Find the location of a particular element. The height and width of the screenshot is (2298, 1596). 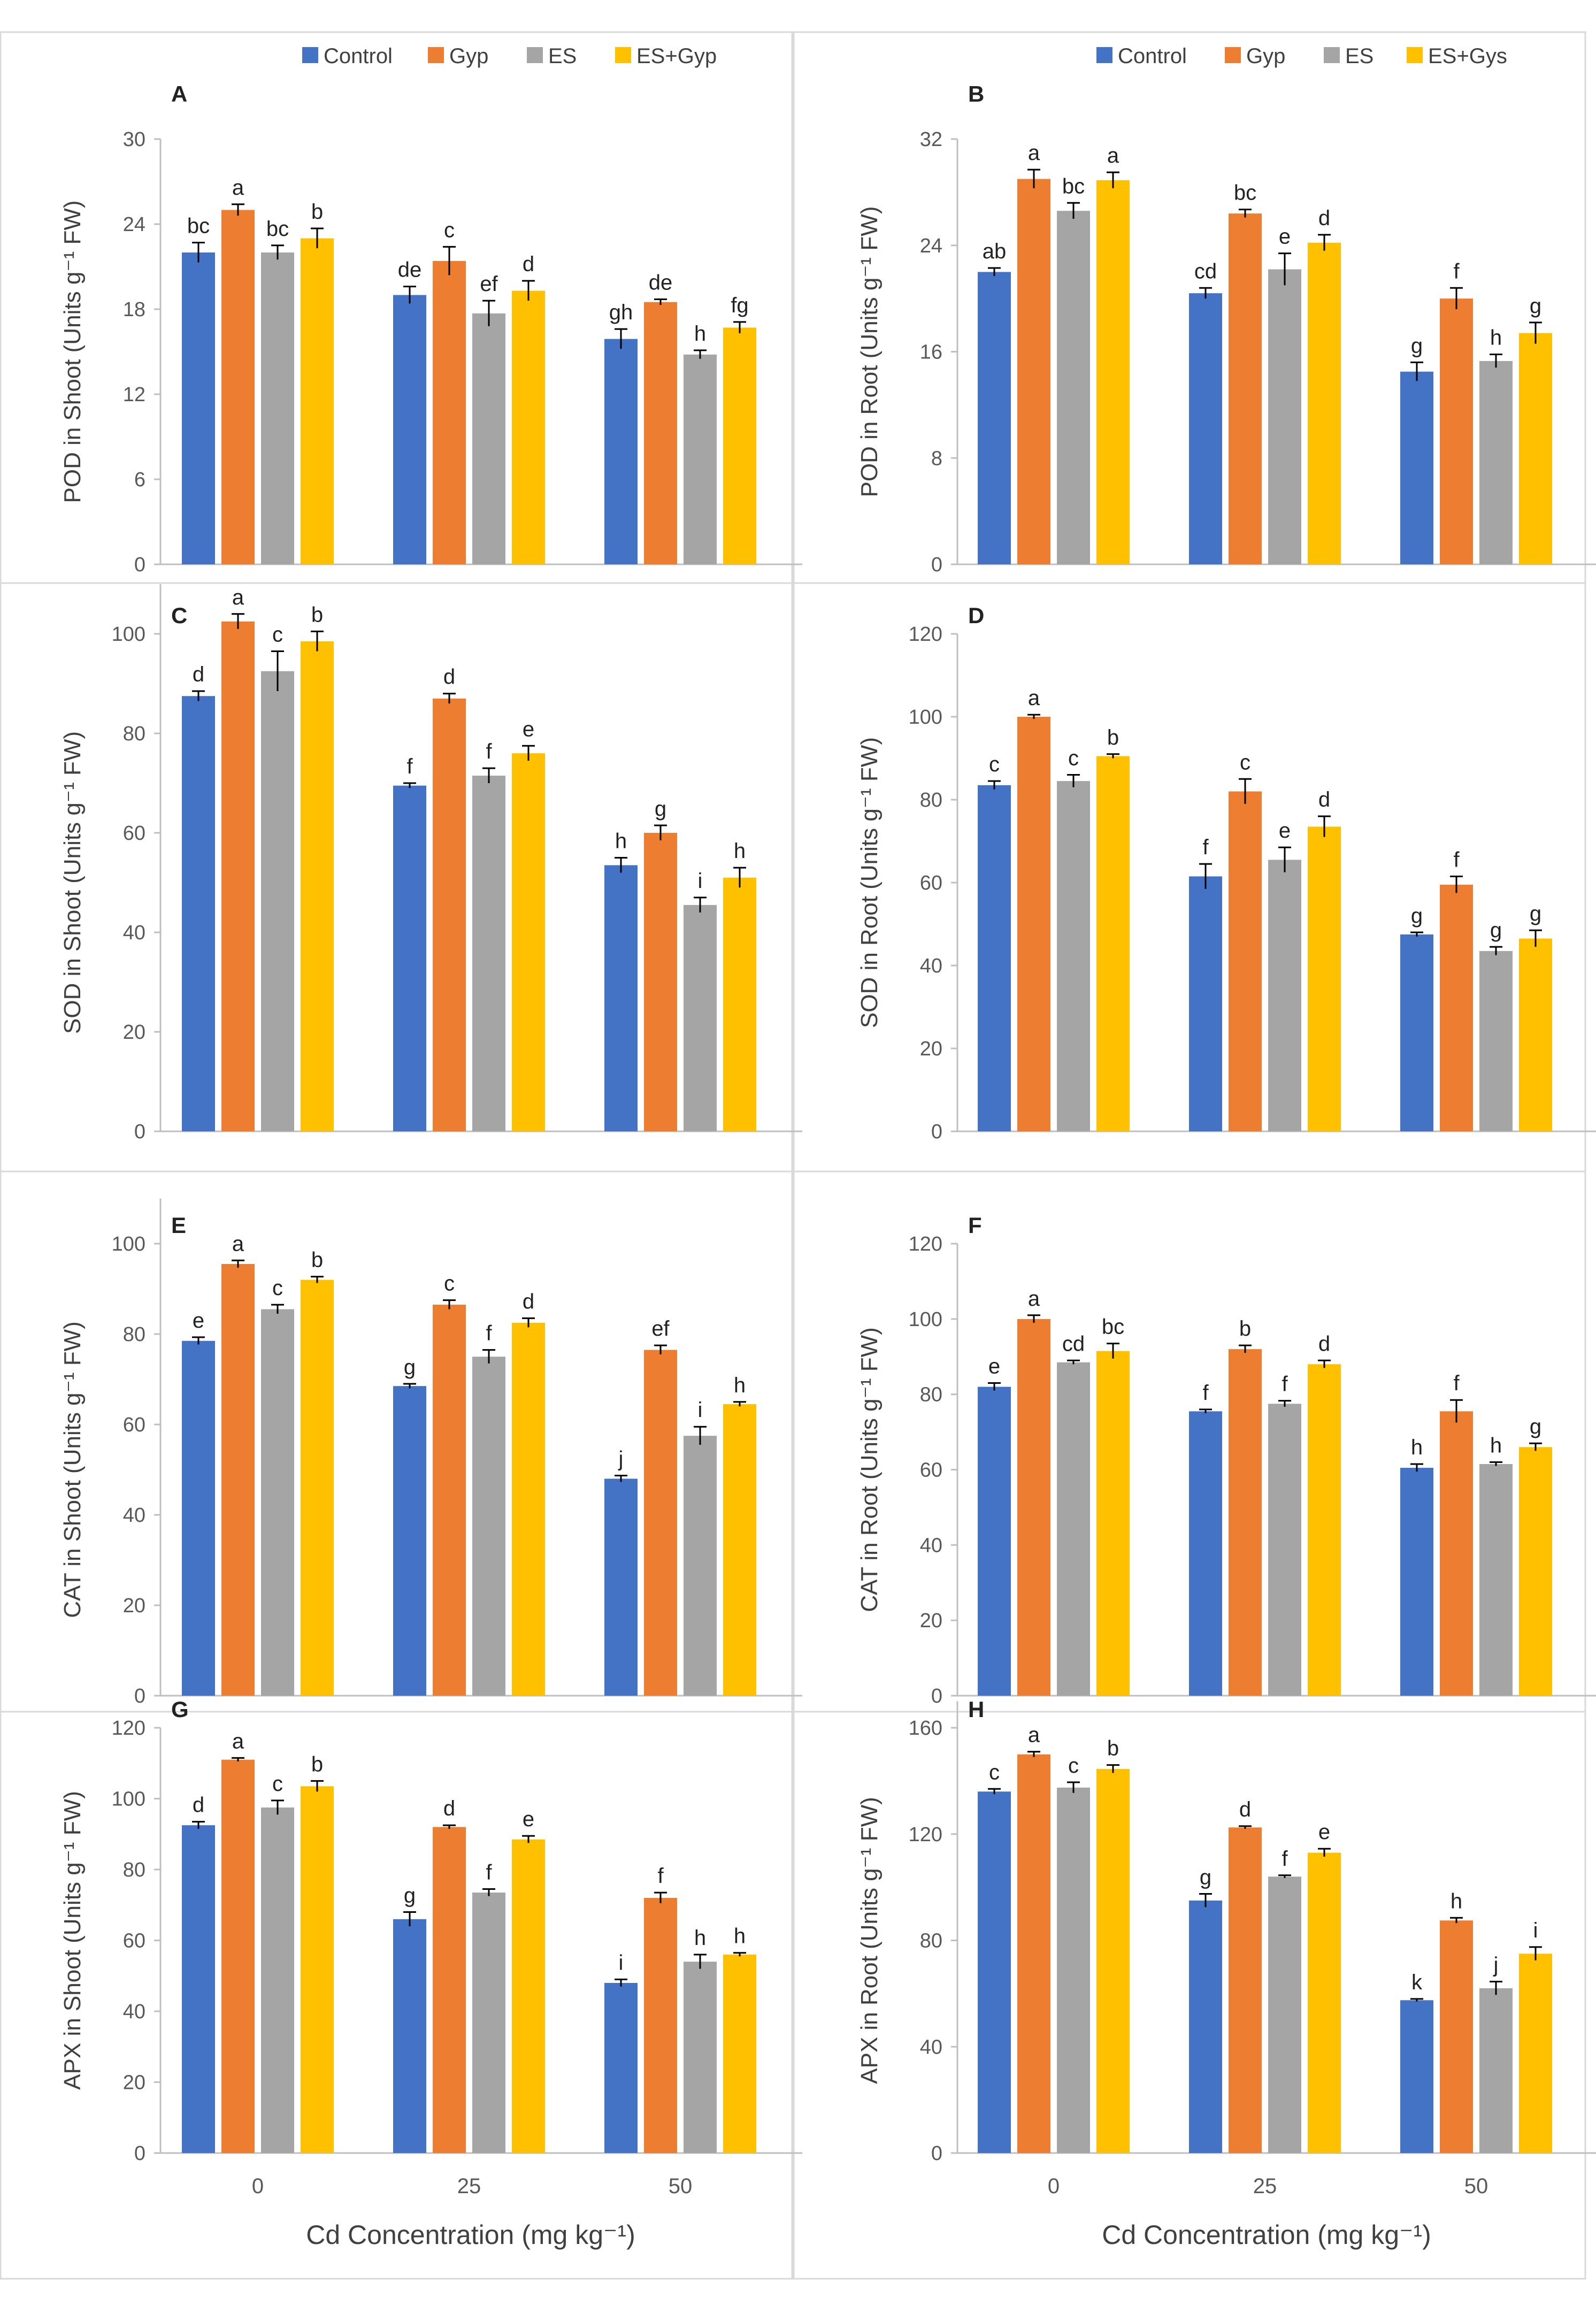

panel-letter: B is located at coordinates (976, 93).